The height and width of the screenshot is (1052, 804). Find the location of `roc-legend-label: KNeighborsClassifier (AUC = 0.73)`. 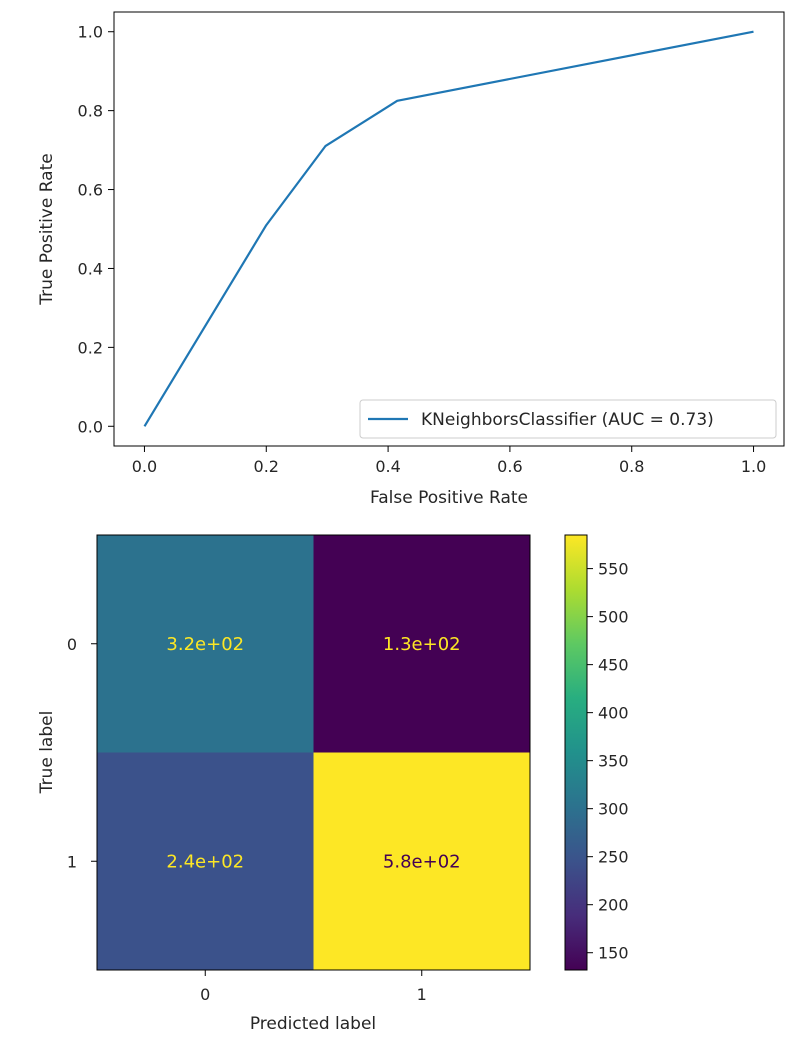

roc-legend-label: KNeighborsClassifier (AUC = 0.73) is located at coordinates (567, 420).